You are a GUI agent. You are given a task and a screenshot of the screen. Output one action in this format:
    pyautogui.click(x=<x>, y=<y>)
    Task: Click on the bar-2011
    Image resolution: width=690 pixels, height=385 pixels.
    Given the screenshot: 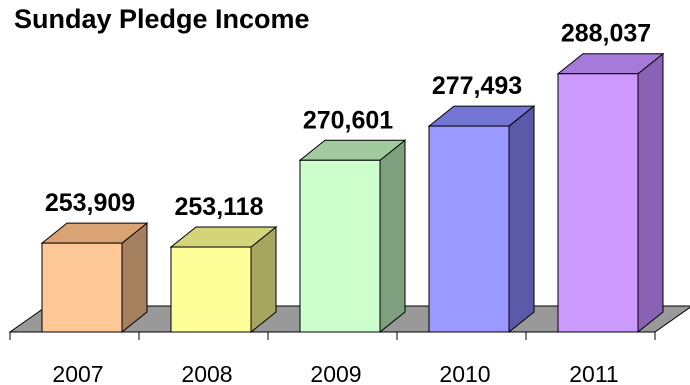 What is the action you would take?
    pyautogui.click(x=610, y=193)
    